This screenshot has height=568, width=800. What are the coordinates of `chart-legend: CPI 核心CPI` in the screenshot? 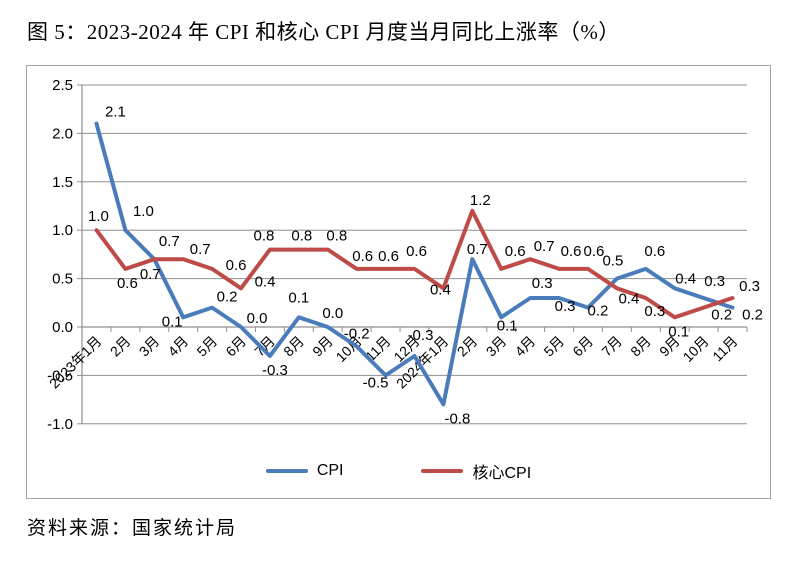 It's located at (398, 471).